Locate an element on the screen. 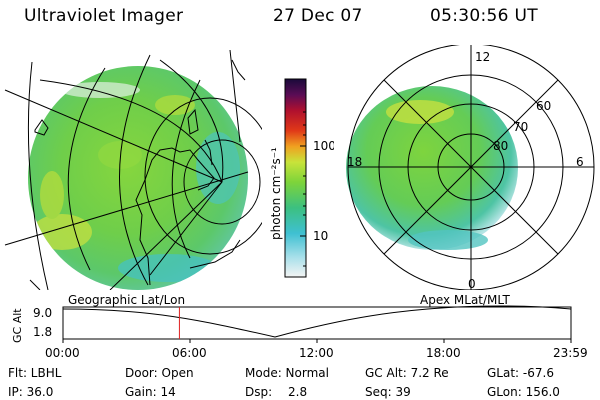  apex-label: Apex MLat/MLT is located at coordinates (465, 300).